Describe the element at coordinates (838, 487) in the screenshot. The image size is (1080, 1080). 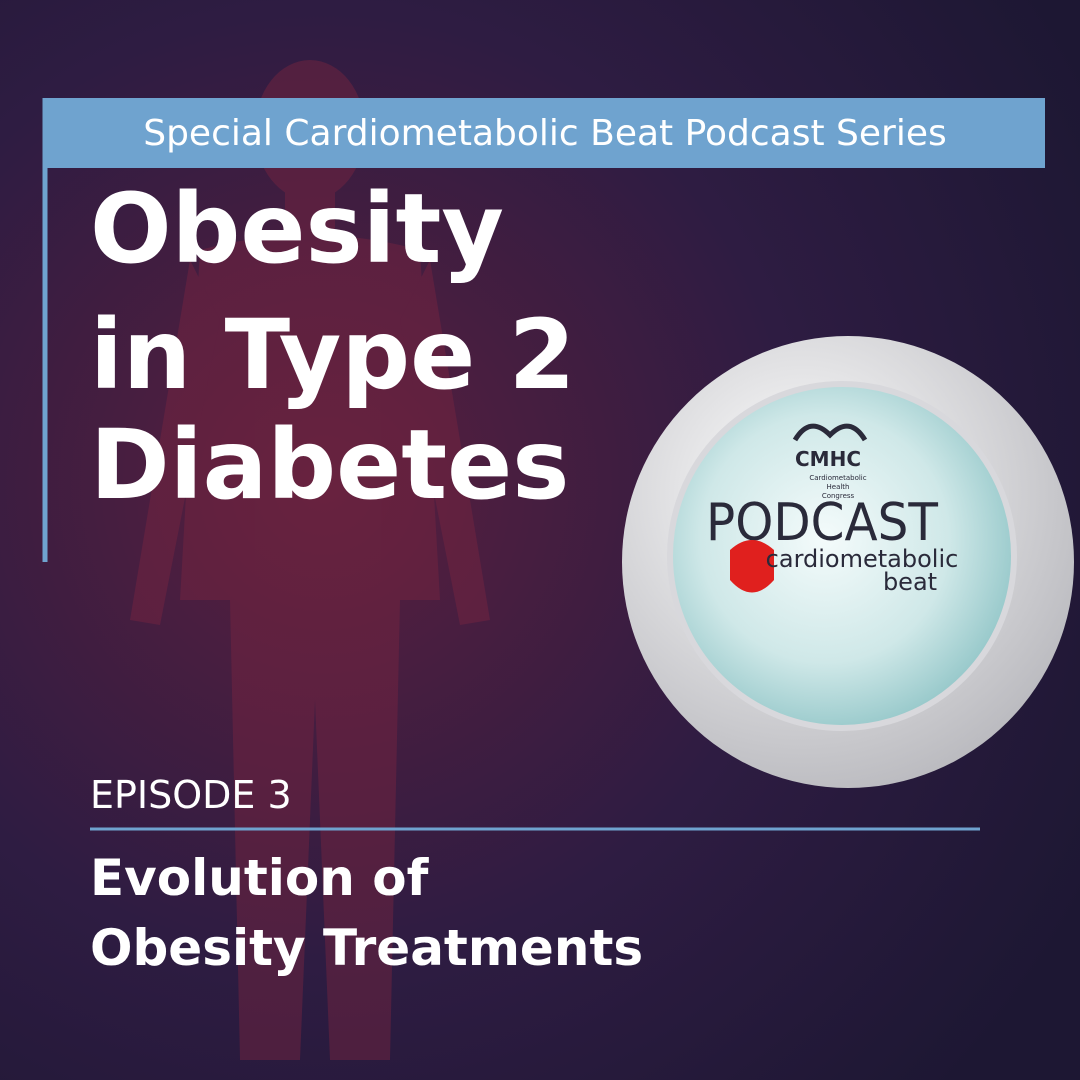
I see `logo-org-full: Health` at that location.